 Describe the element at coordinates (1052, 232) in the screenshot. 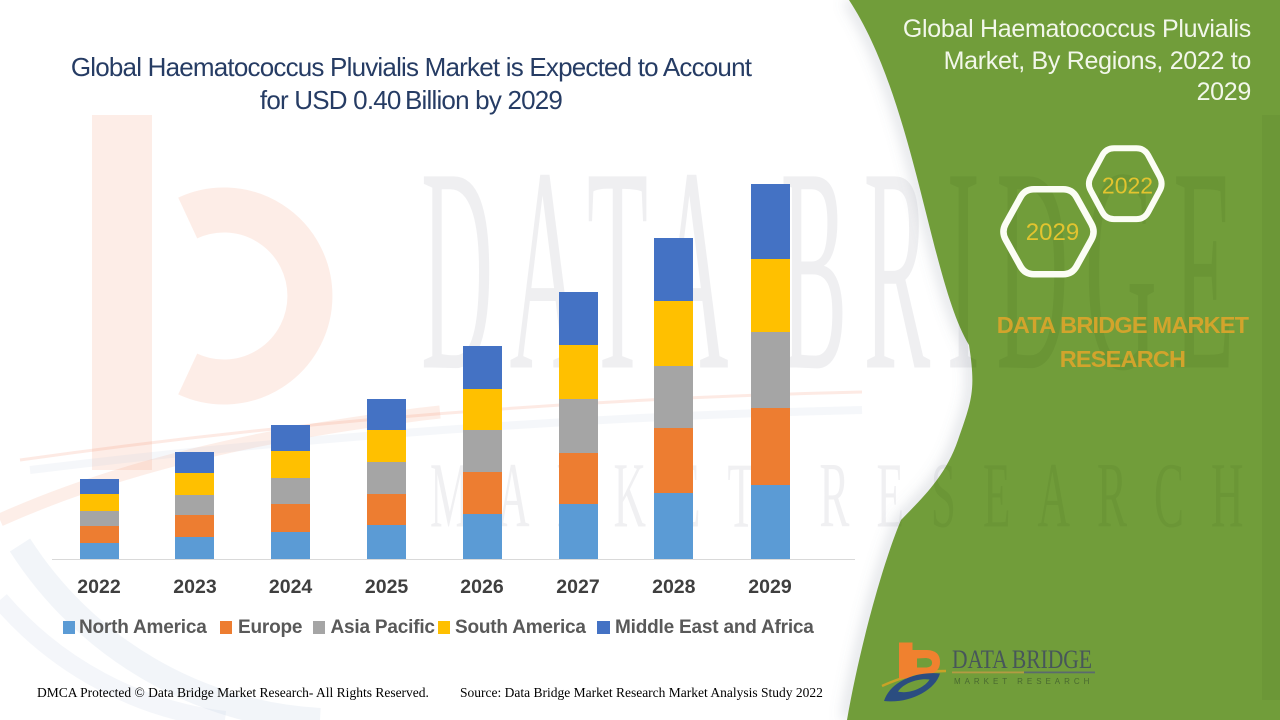

I see `svg-text: 2029` at that location.